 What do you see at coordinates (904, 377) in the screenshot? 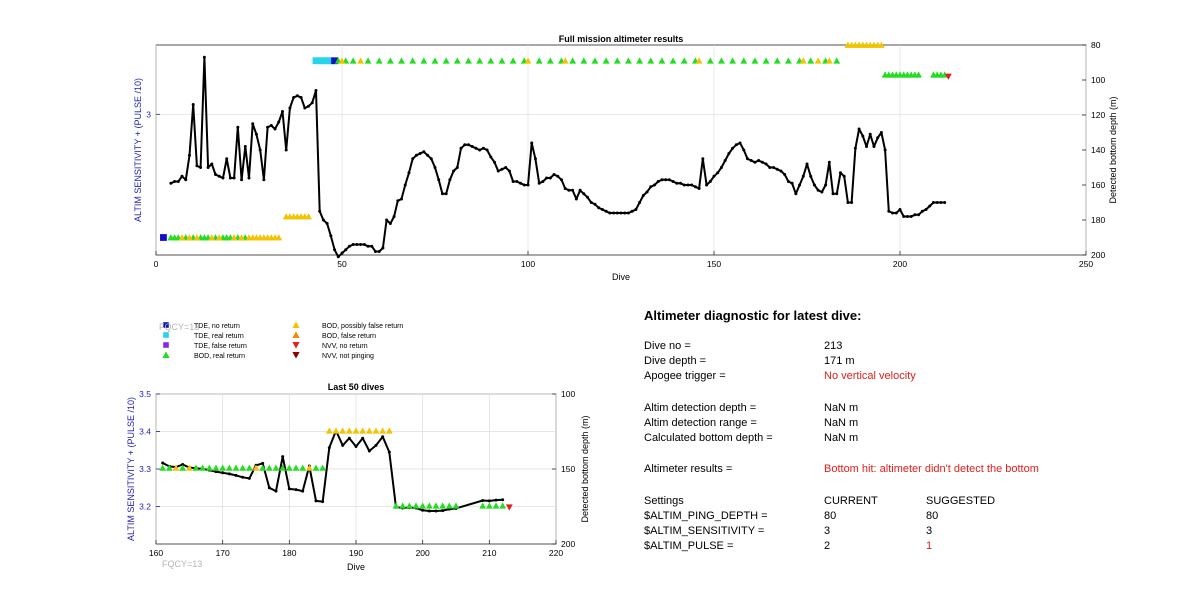
I see `apogee-row: Apogee trigger = No vertical velocity` at bounding box center [904, 377].